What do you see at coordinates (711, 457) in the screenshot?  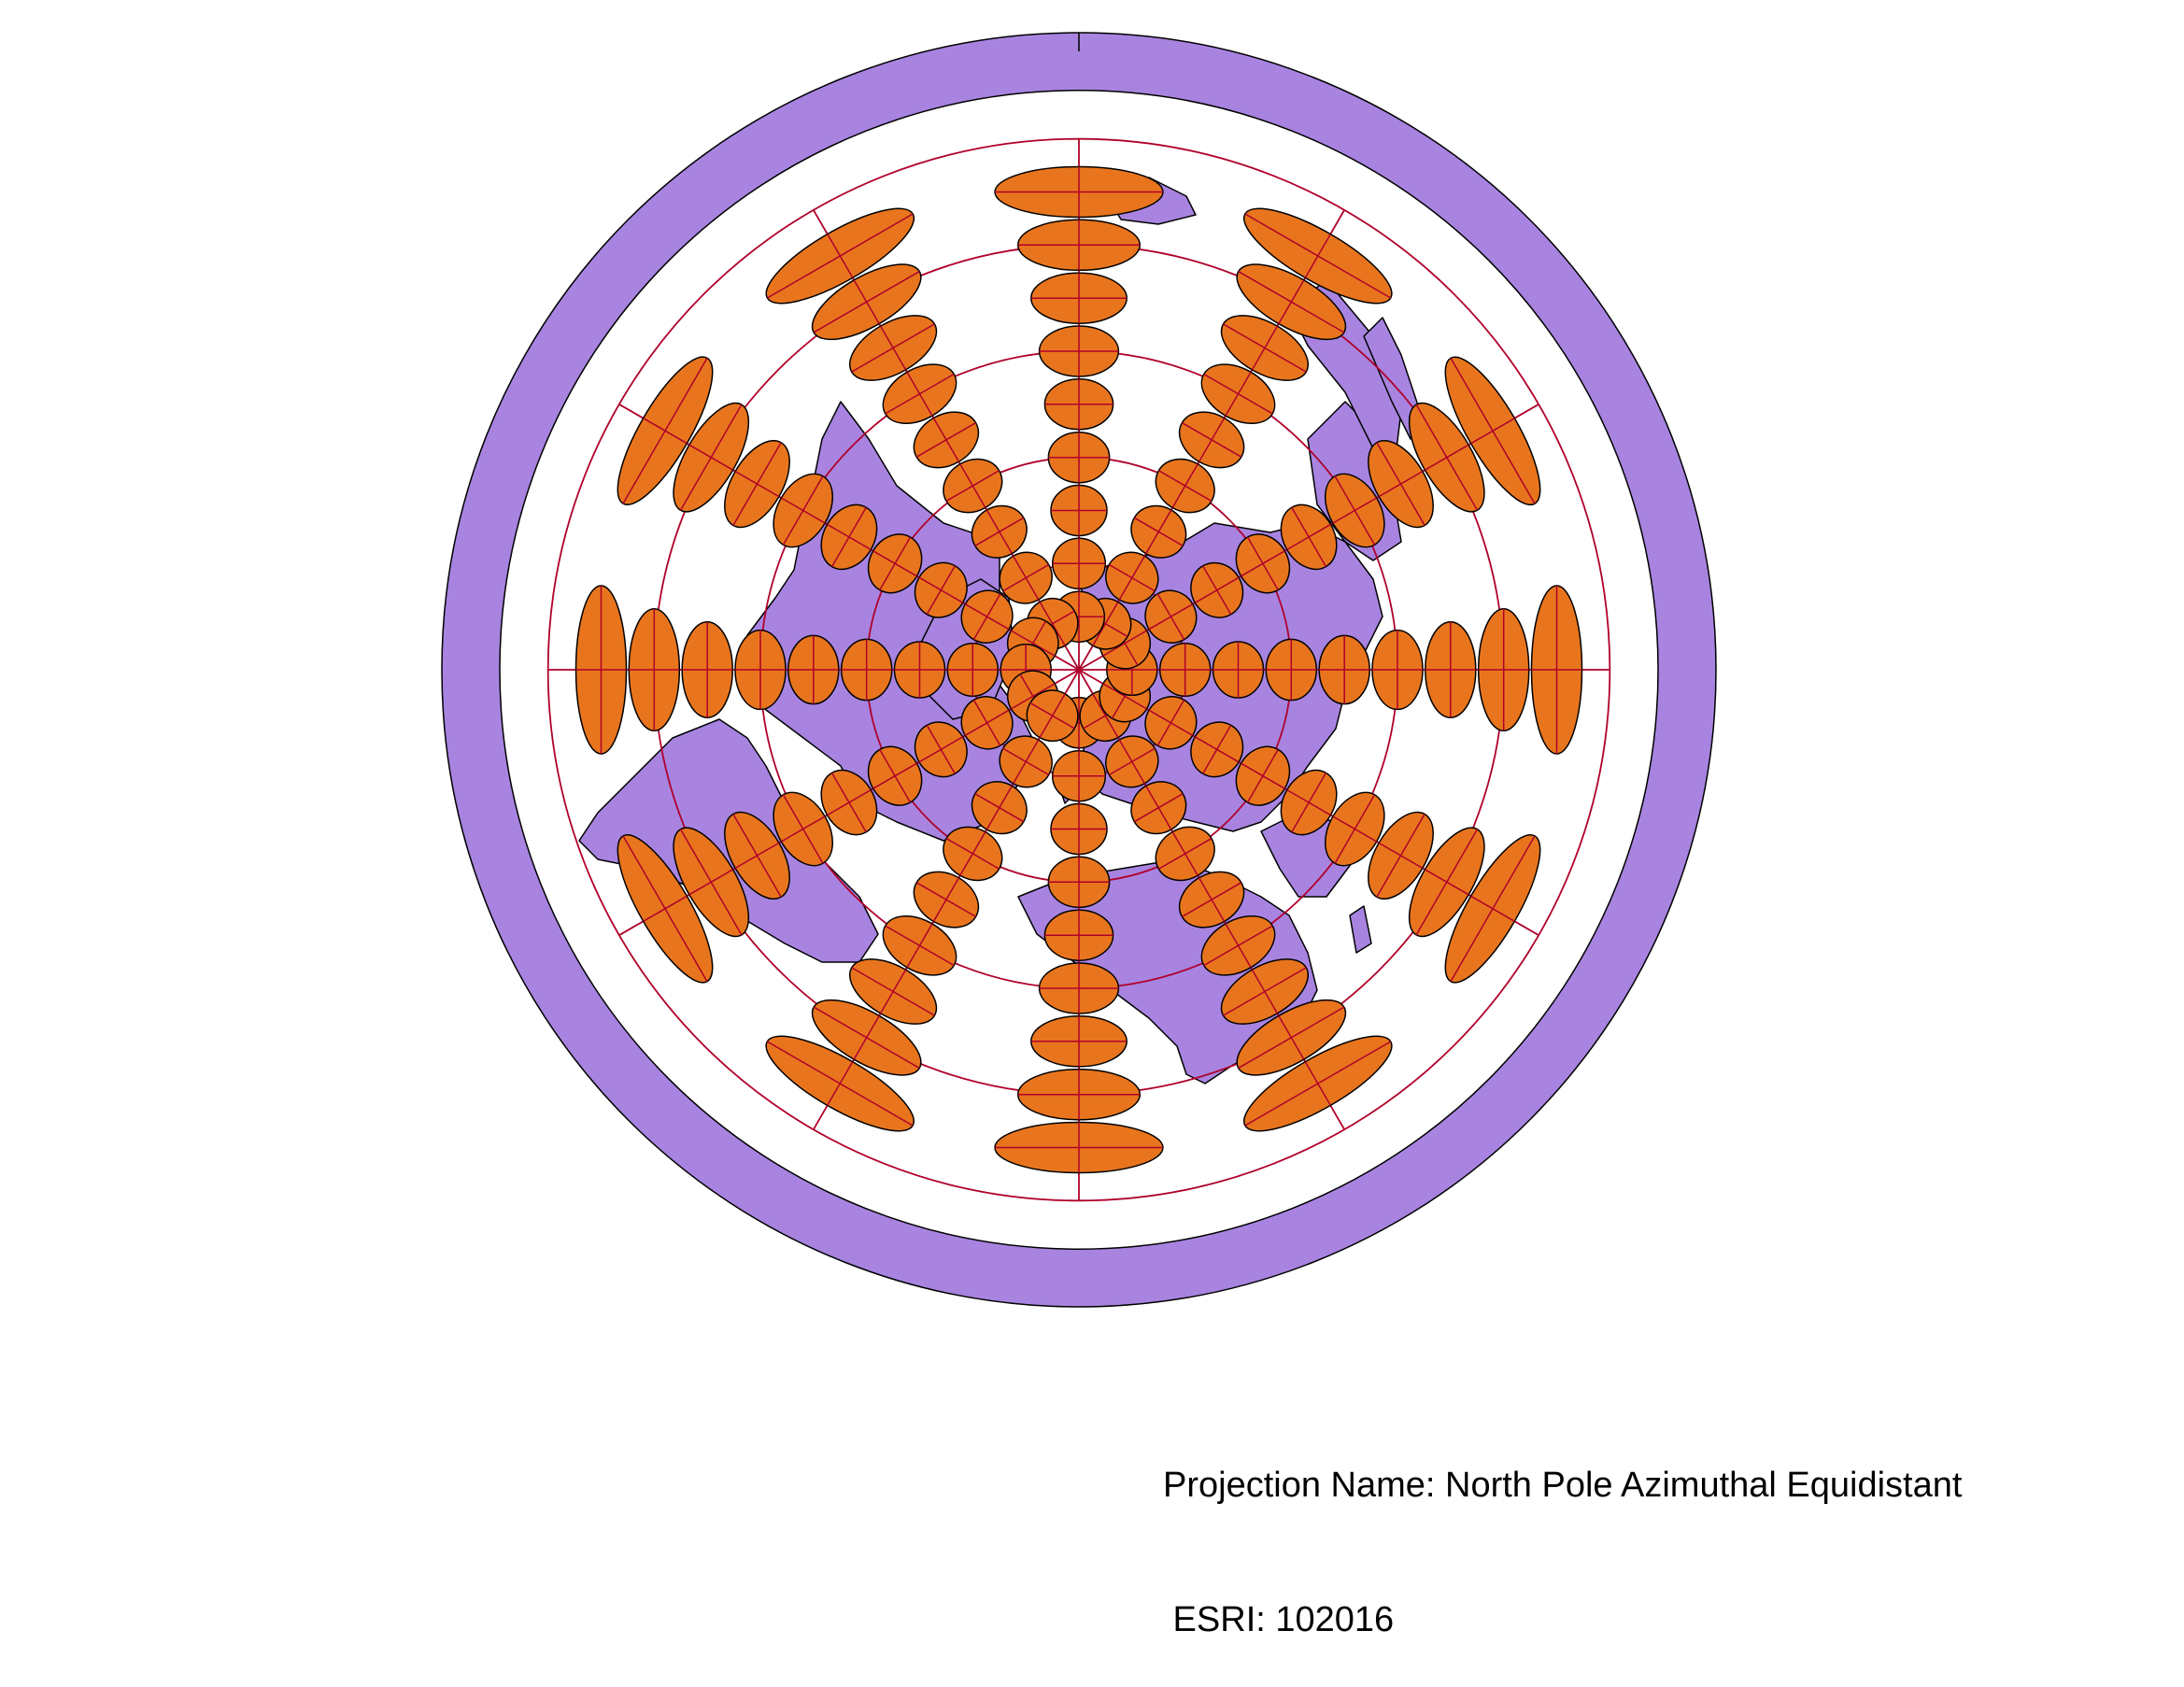 I see `tissot-ellipse--30-240` at bounding box center [711, 457].